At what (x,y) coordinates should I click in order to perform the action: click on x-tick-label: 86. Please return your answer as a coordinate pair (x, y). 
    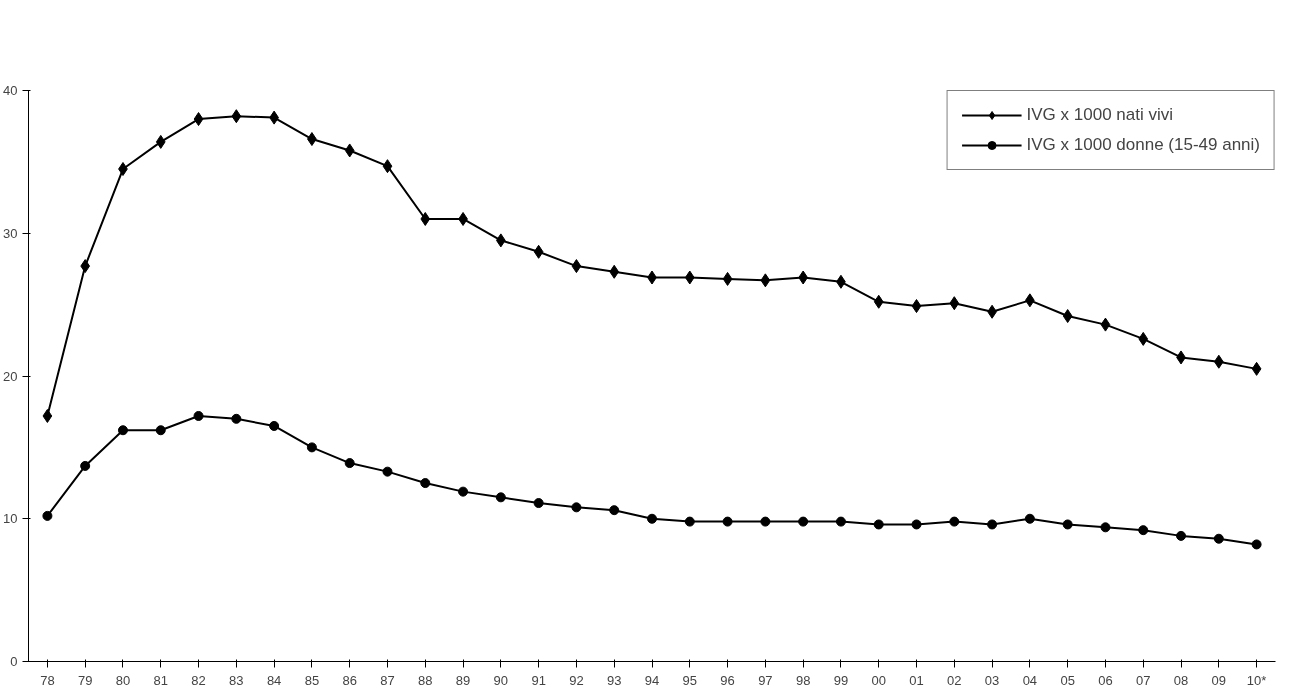
    Looking at the image, I should click on (349, 680).